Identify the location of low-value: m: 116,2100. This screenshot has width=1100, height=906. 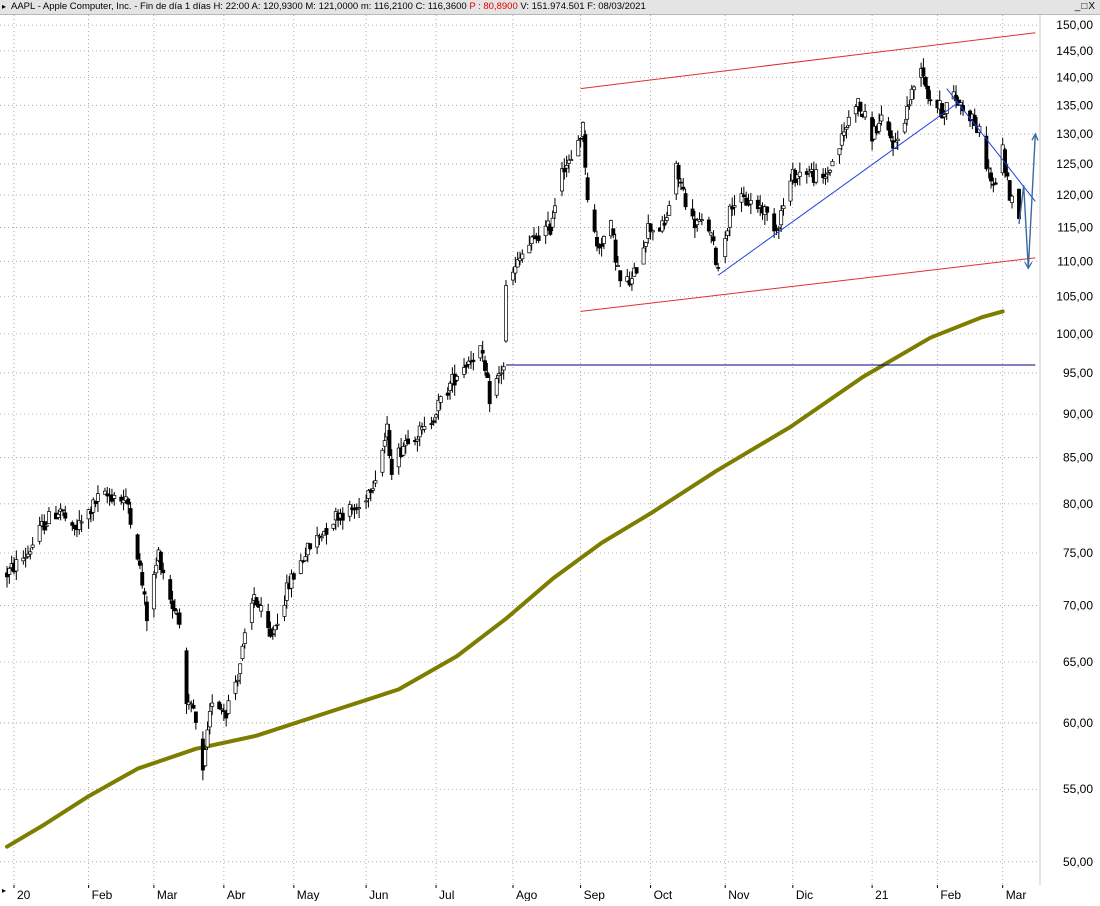
(386, 6).